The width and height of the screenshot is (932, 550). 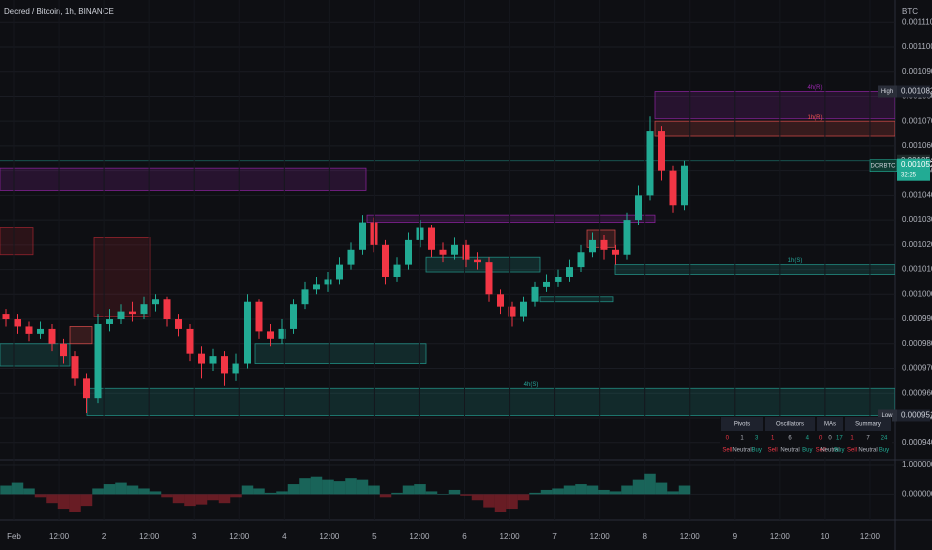 What do you see at coordinates (284, 536) in the screenshot?
I see `x-tick-label: 4` at bounding box center [284, 536].